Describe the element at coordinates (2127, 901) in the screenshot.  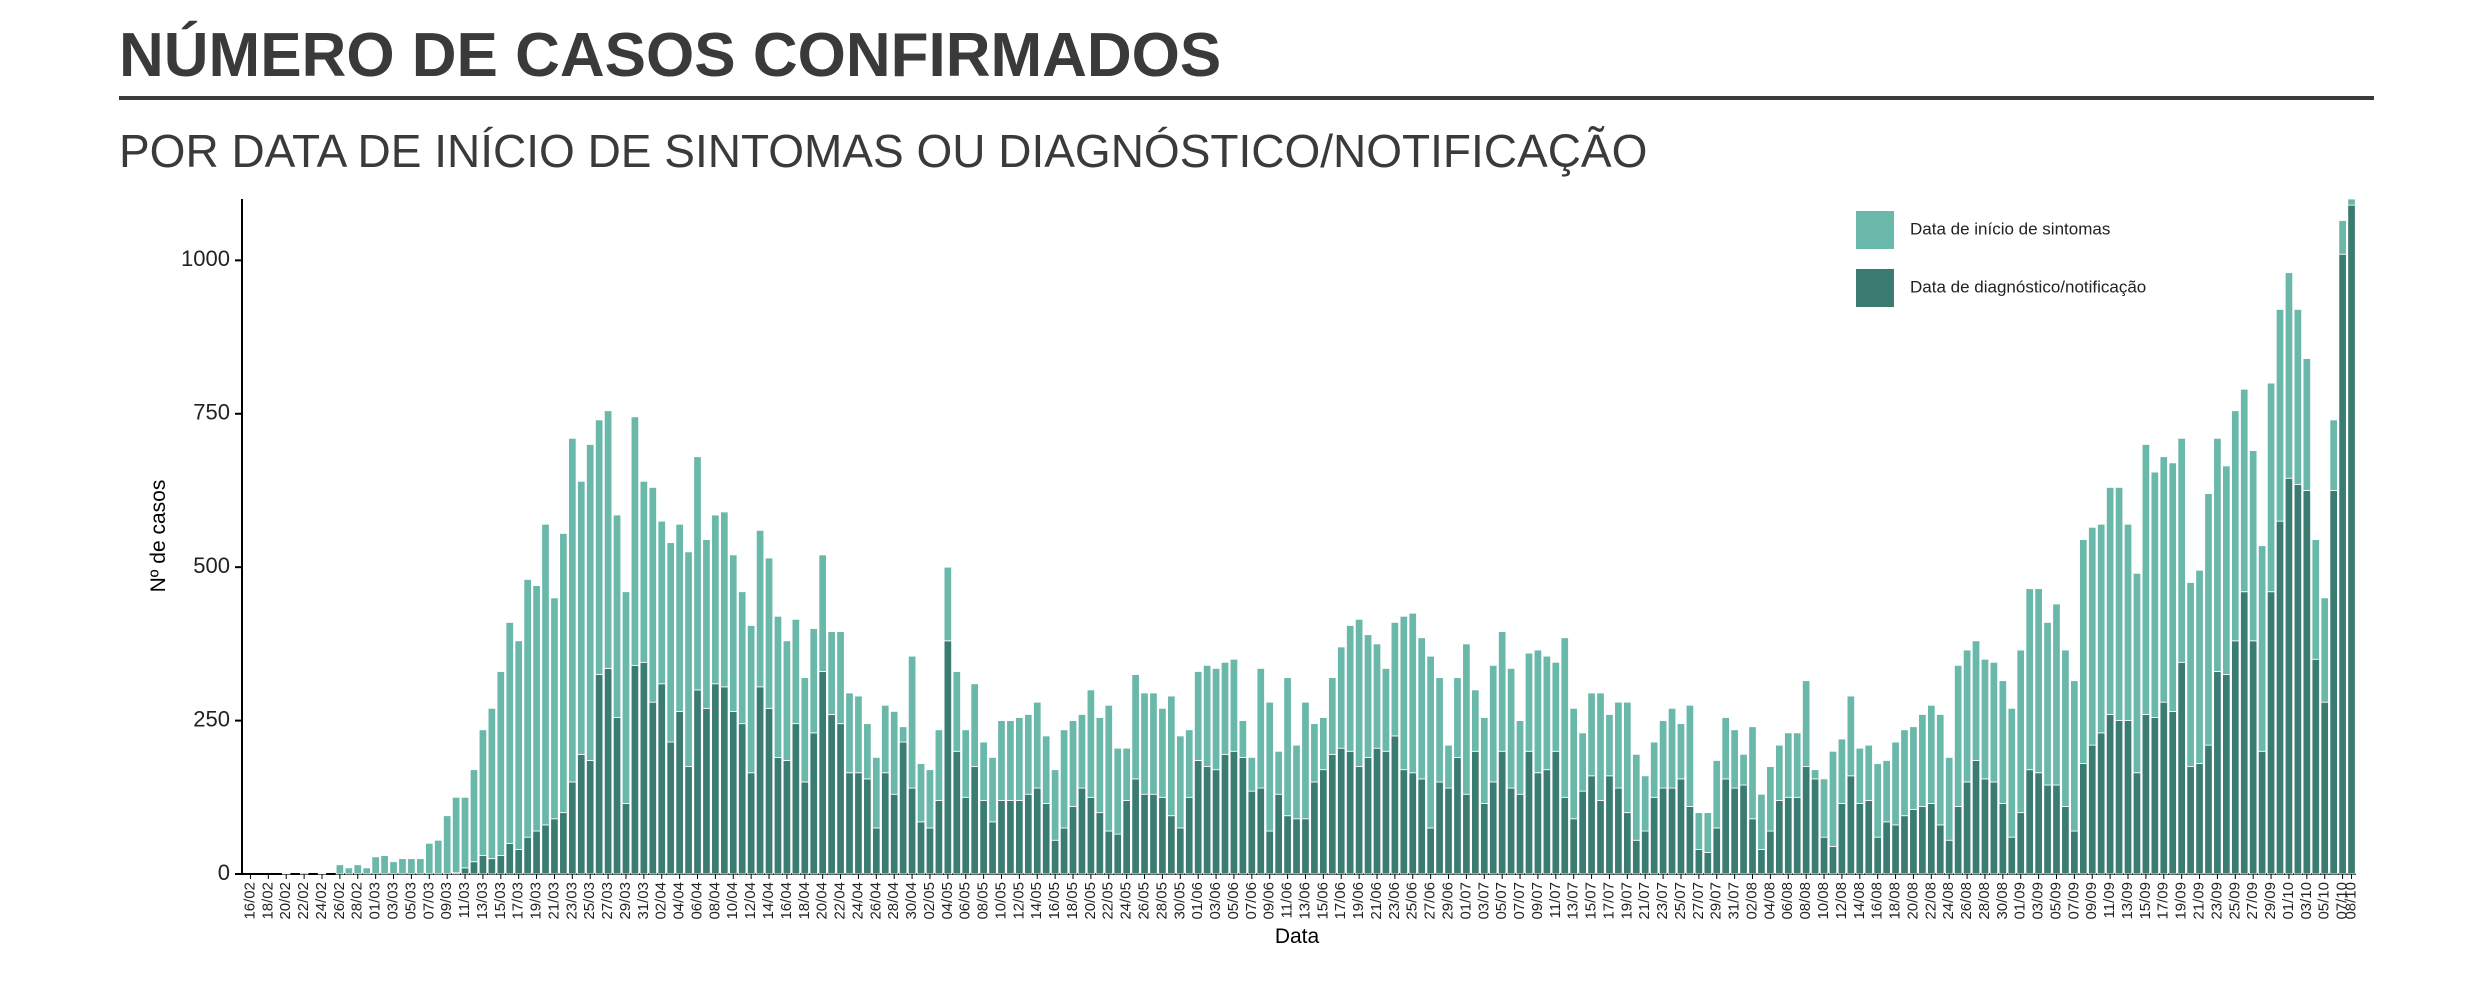
I see `x-tick-label: 13/09` at that location.